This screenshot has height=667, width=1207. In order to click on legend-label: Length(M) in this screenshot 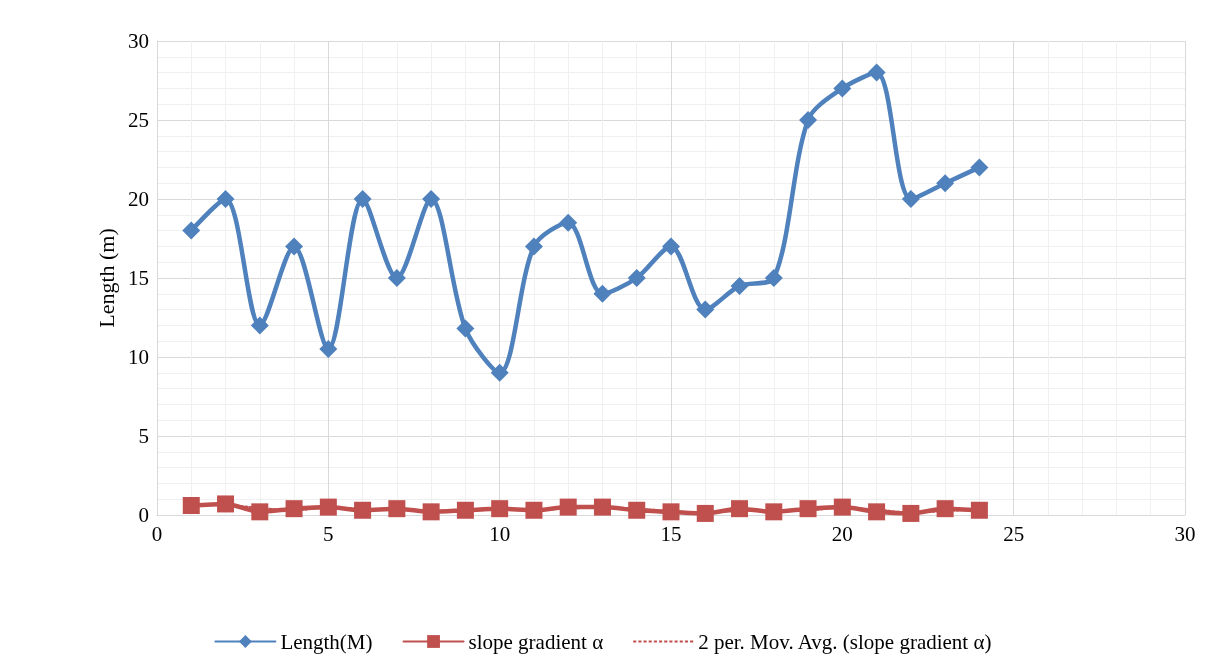, I will do `click(326, 641)`.